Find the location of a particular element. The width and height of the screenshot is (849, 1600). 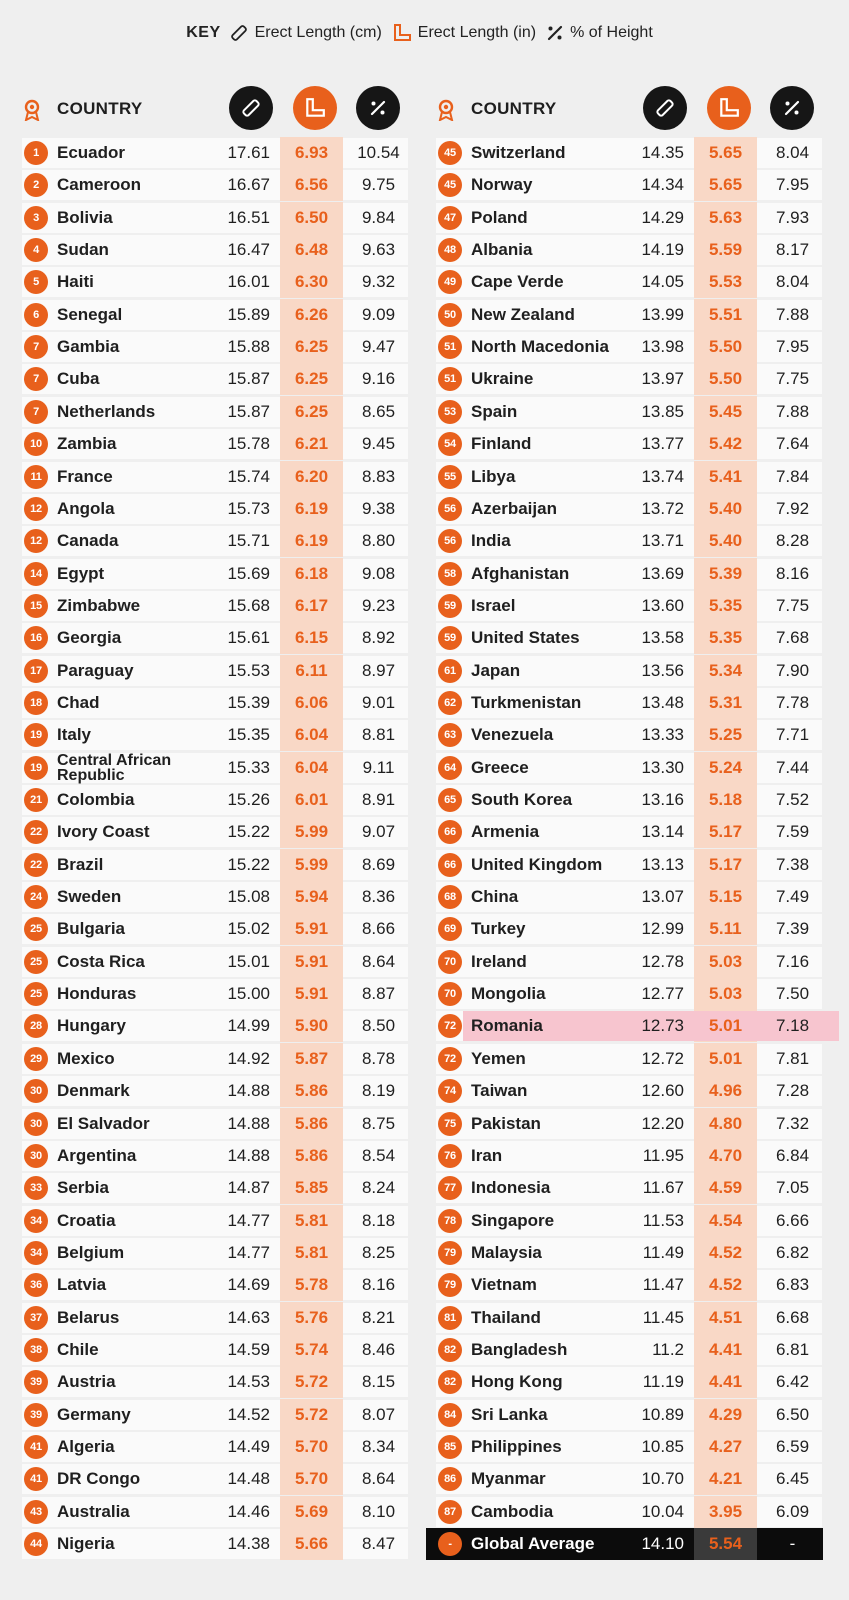

pct-height-value: 7.84 is located at coordinates (792, 476).